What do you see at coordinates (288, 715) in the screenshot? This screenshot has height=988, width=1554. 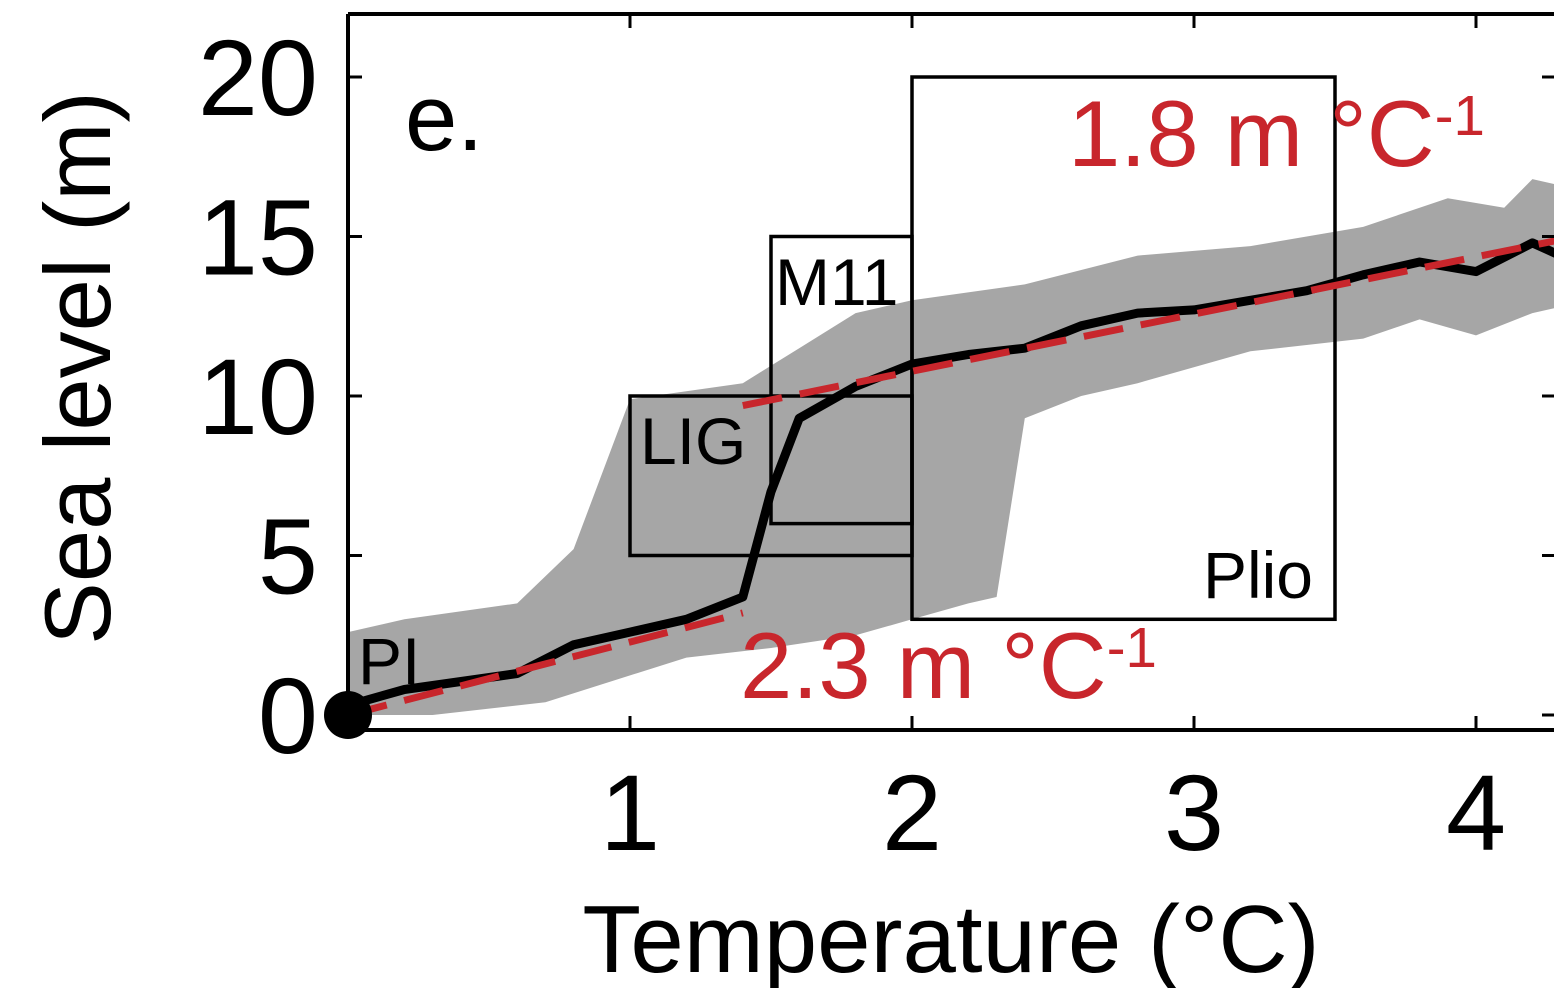 I see `y-tick-label: 0` at bounding box center [288, 715].